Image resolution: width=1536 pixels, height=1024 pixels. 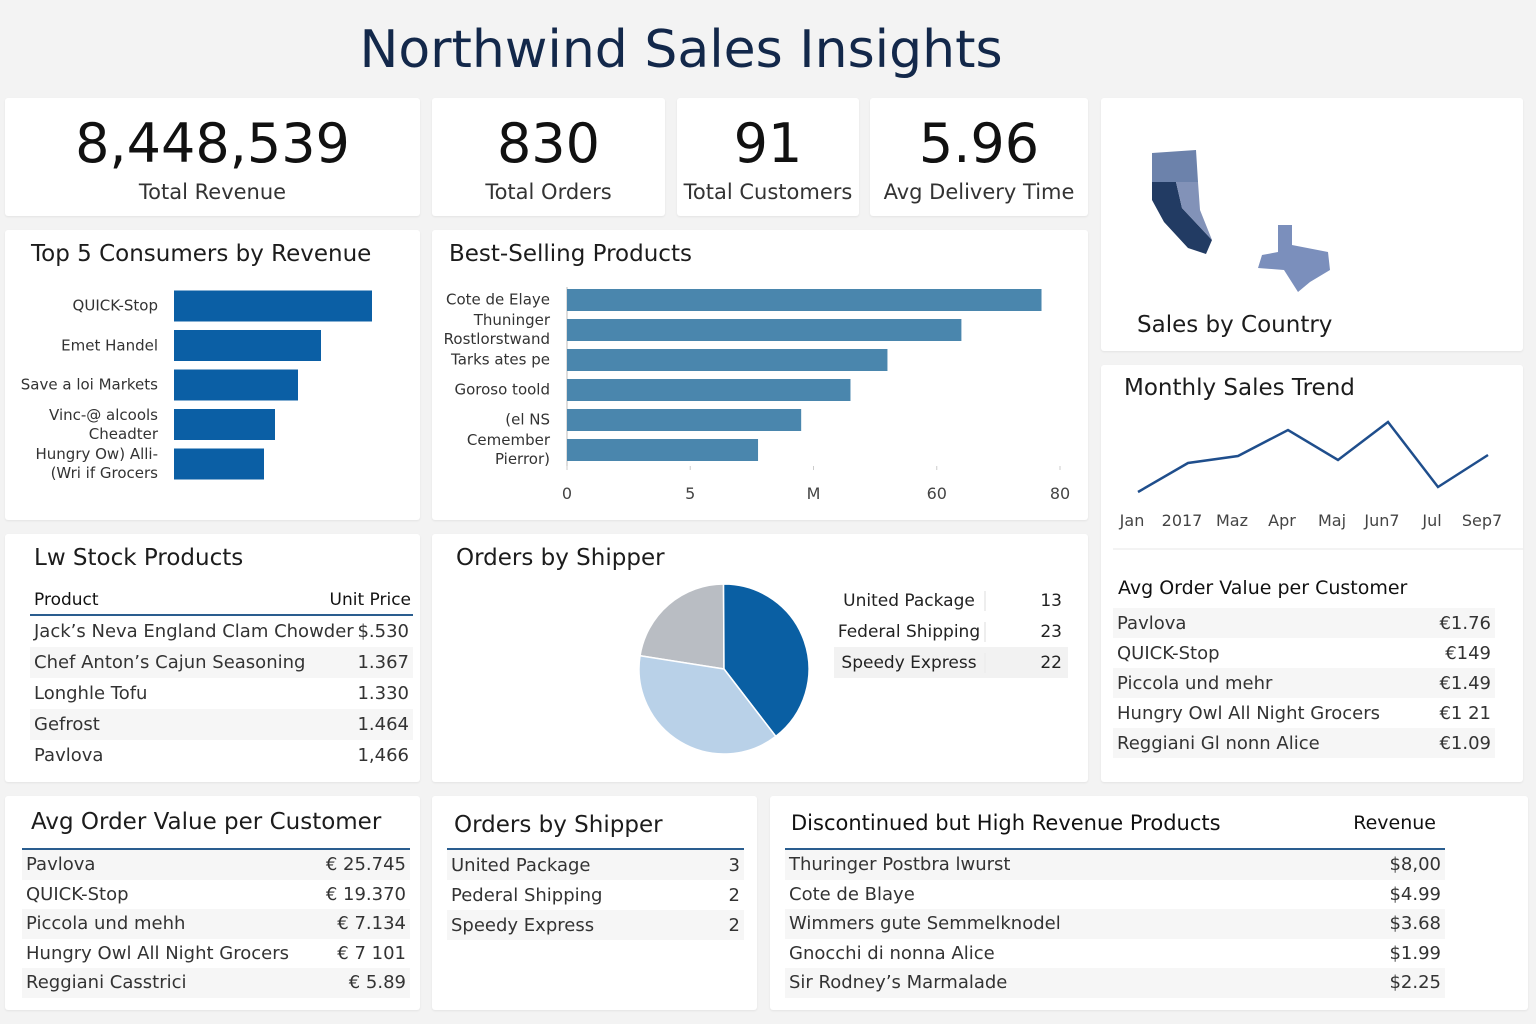 I want to click on table-row: QUICK-Stop € 19.370, so click(x=216, y=895).